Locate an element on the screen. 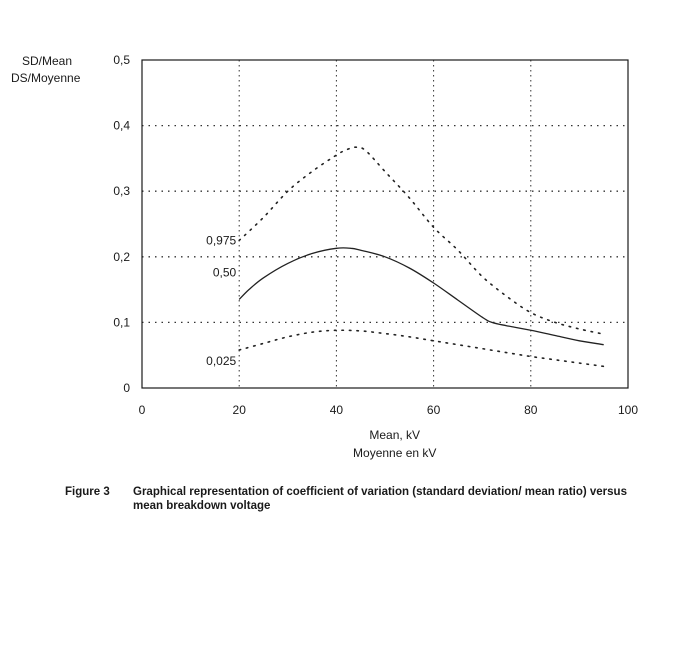  y-tick-label: 0,4 is located at coordinates (121, 126).